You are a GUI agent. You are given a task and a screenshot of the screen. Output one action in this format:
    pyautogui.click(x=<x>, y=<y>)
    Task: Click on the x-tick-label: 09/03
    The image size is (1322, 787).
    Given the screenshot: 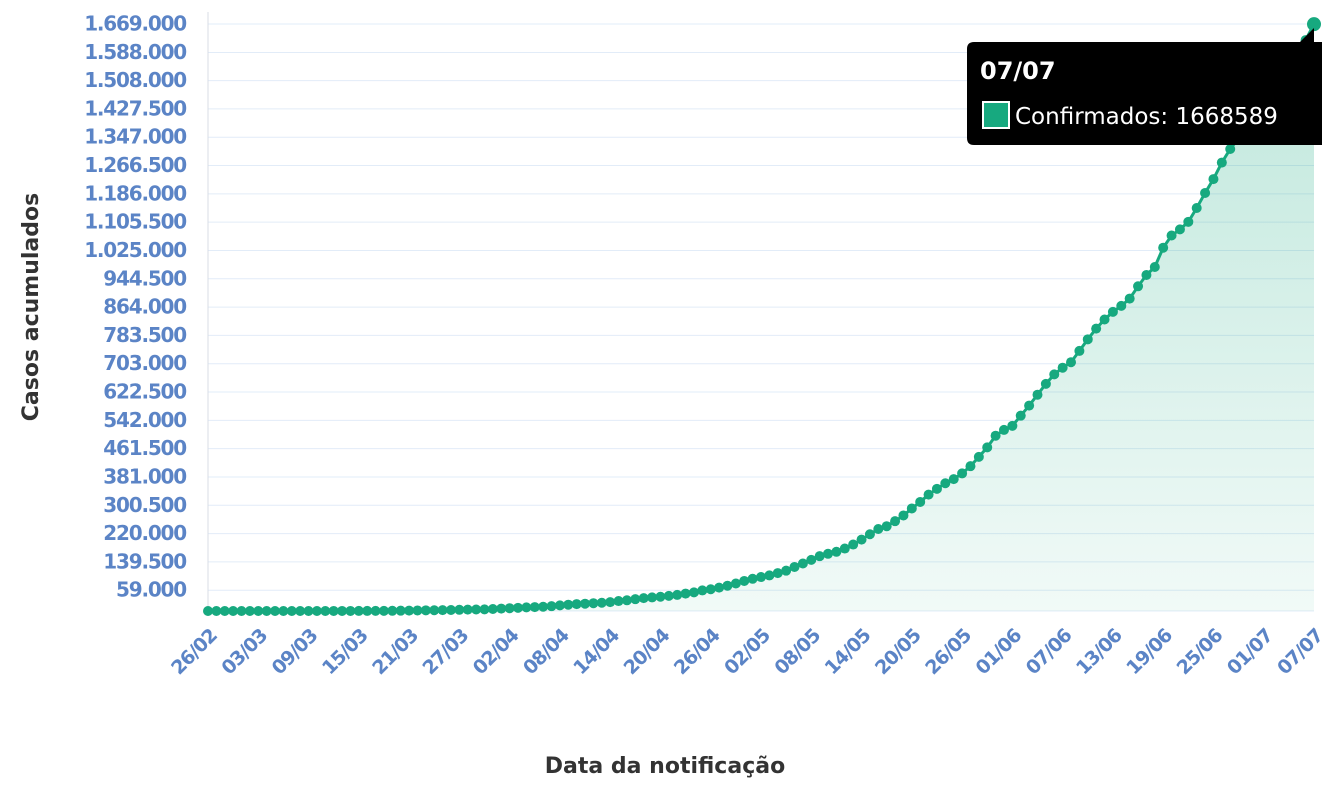 What is the action you would take?
    pyautogui.click(x=295, y=652)
    